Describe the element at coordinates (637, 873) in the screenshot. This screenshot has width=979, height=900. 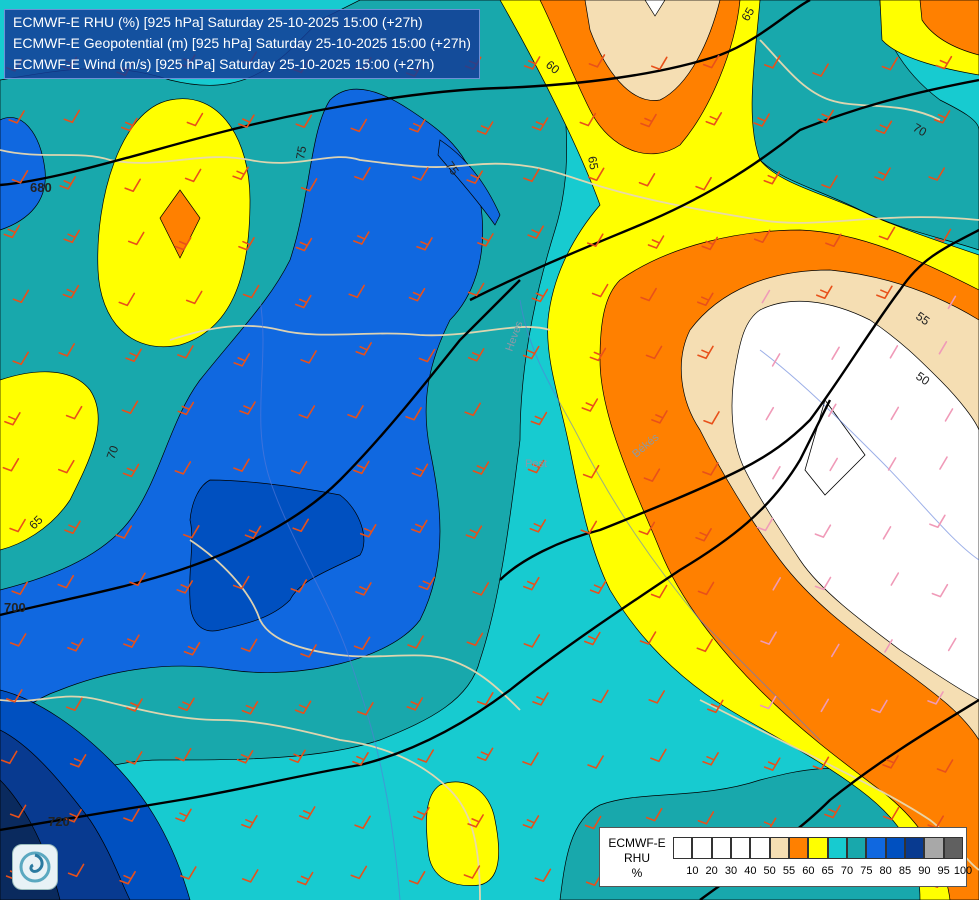
I see `legend-title-unit: %` at that location.